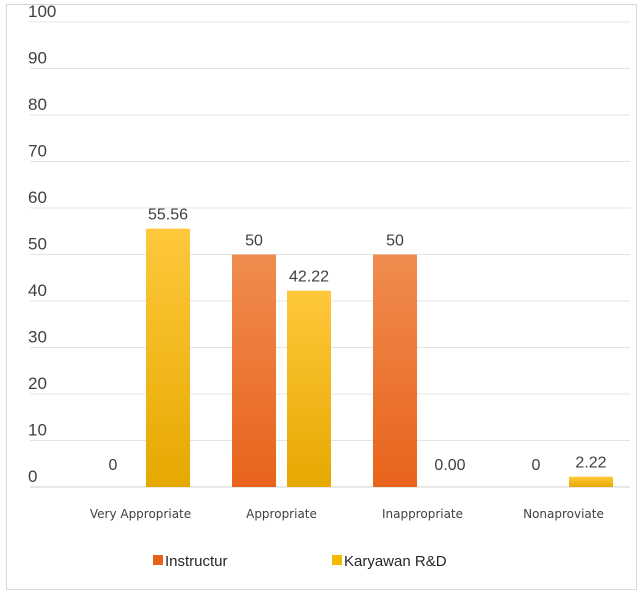  What do you see at coordinates (37, 430) in the screenshot?
I see `y-tick-label: 10` at bounding box center [37, 430].